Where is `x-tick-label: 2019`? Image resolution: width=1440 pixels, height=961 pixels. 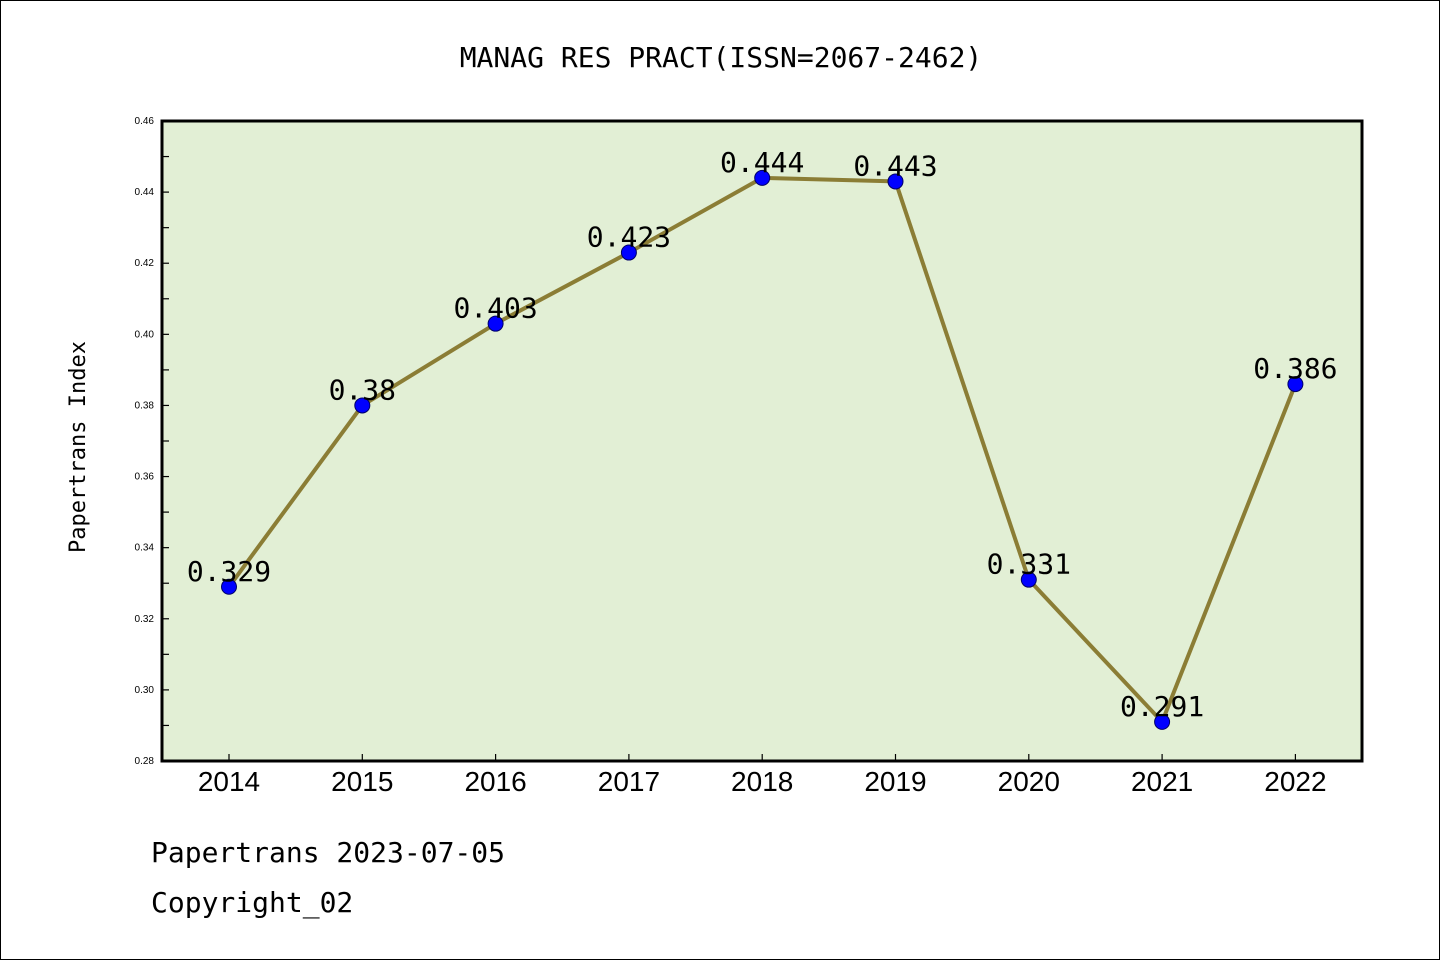 x-tick-label: 2019 is located at coordinates (895, 781).